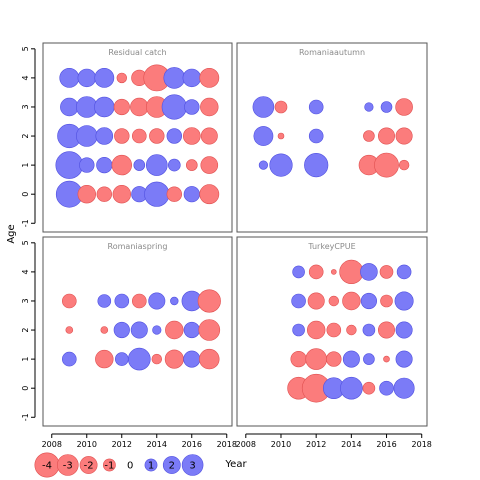 This screenshot has height=480, width=480. What do you see at coordinates (235, 464) in the screenshot?
I see `x-axis-title: Year` at bounding box center [235, 464].